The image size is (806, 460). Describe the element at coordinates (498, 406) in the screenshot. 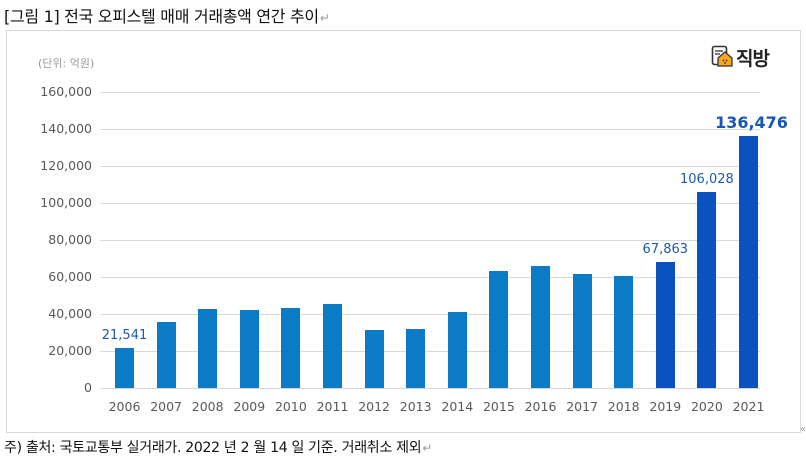

I see `x-axis-tick-label: 2015` at that location.